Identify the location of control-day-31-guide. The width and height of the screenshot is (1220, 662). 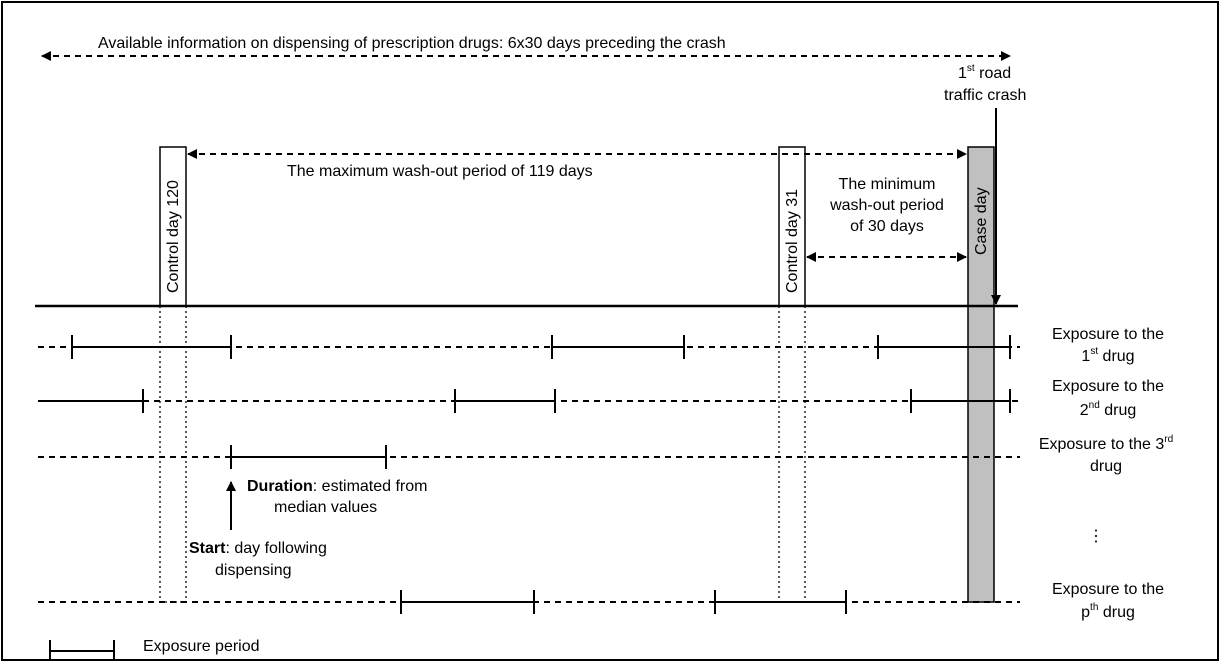
(792, 454).